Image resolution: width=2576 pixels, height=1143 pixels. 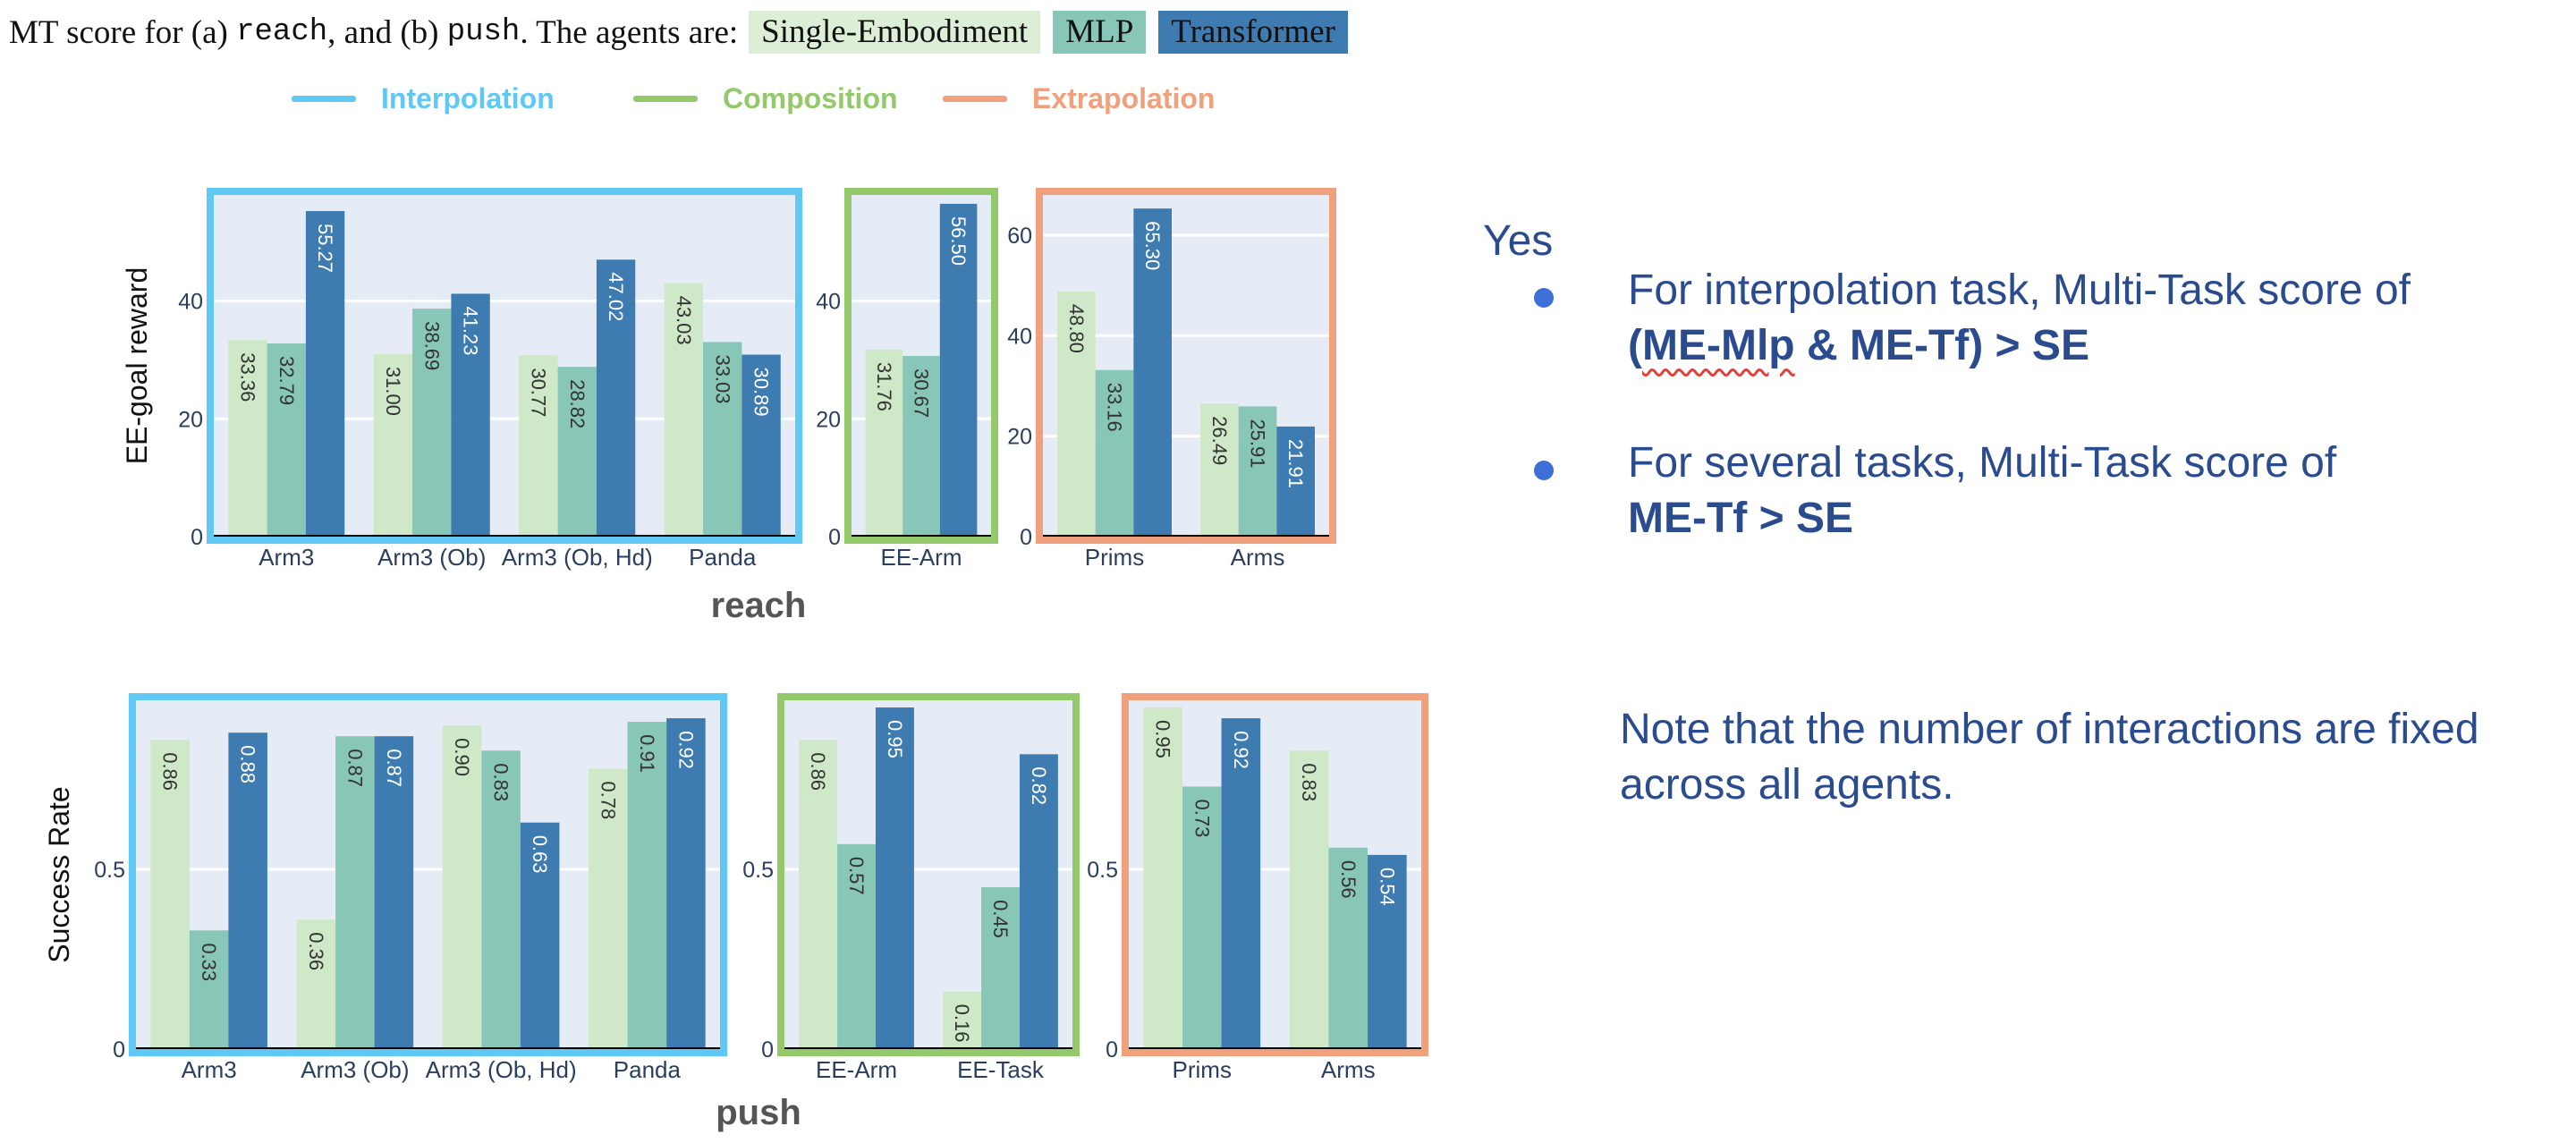 I want to click on reach-extrapolation-y-tick-label: 40, so click(x=1019, y=336).